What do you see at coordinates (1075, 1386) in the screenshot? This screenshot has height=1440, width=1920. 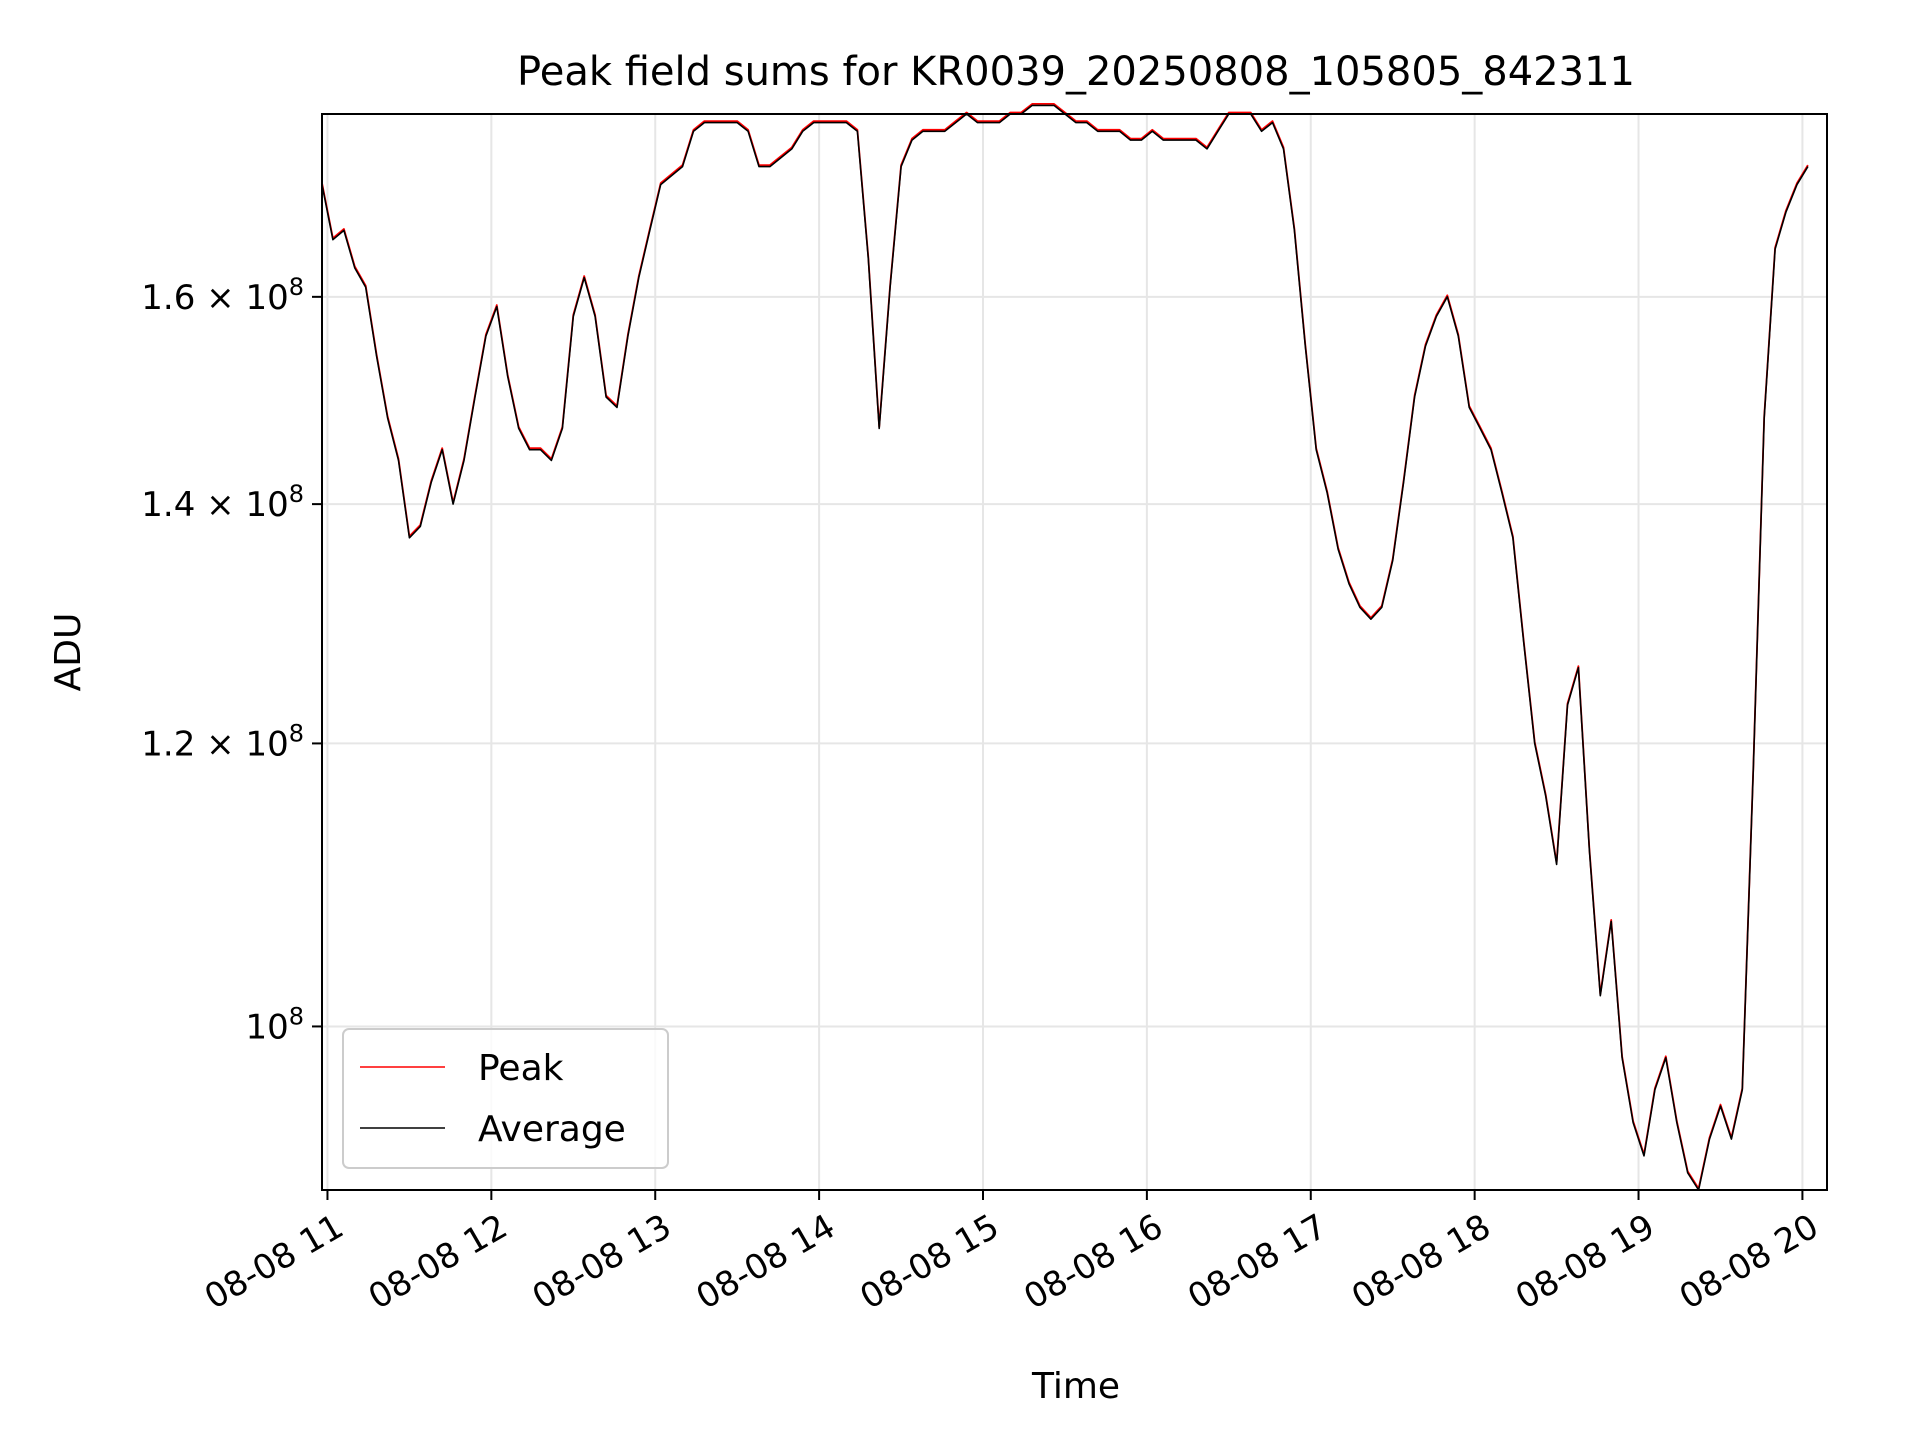 I see `x-axis-label: Time` at bounding box center [1075, 1386].